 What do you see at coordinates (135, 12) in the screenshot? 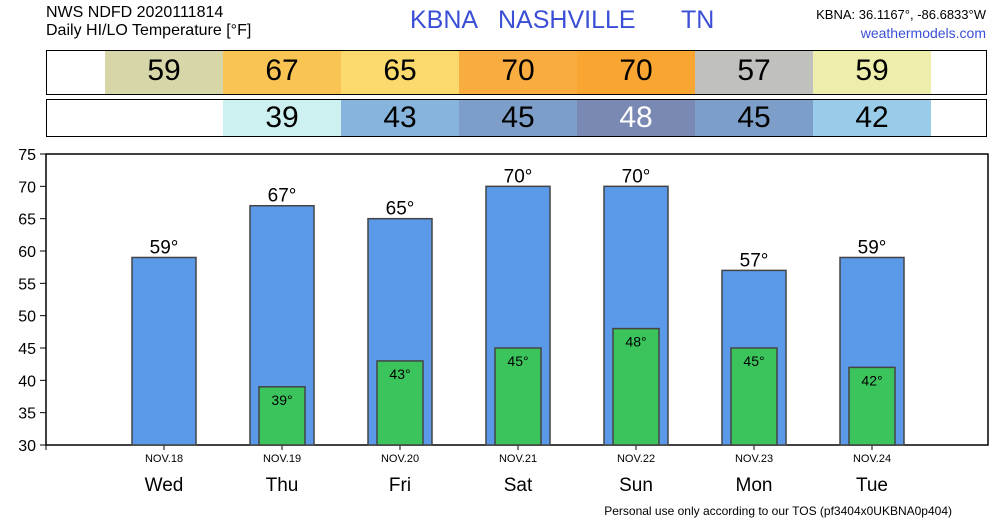
I see `model-run-label: NWS NDFD 2020111814` at bounding box center [135, 12].